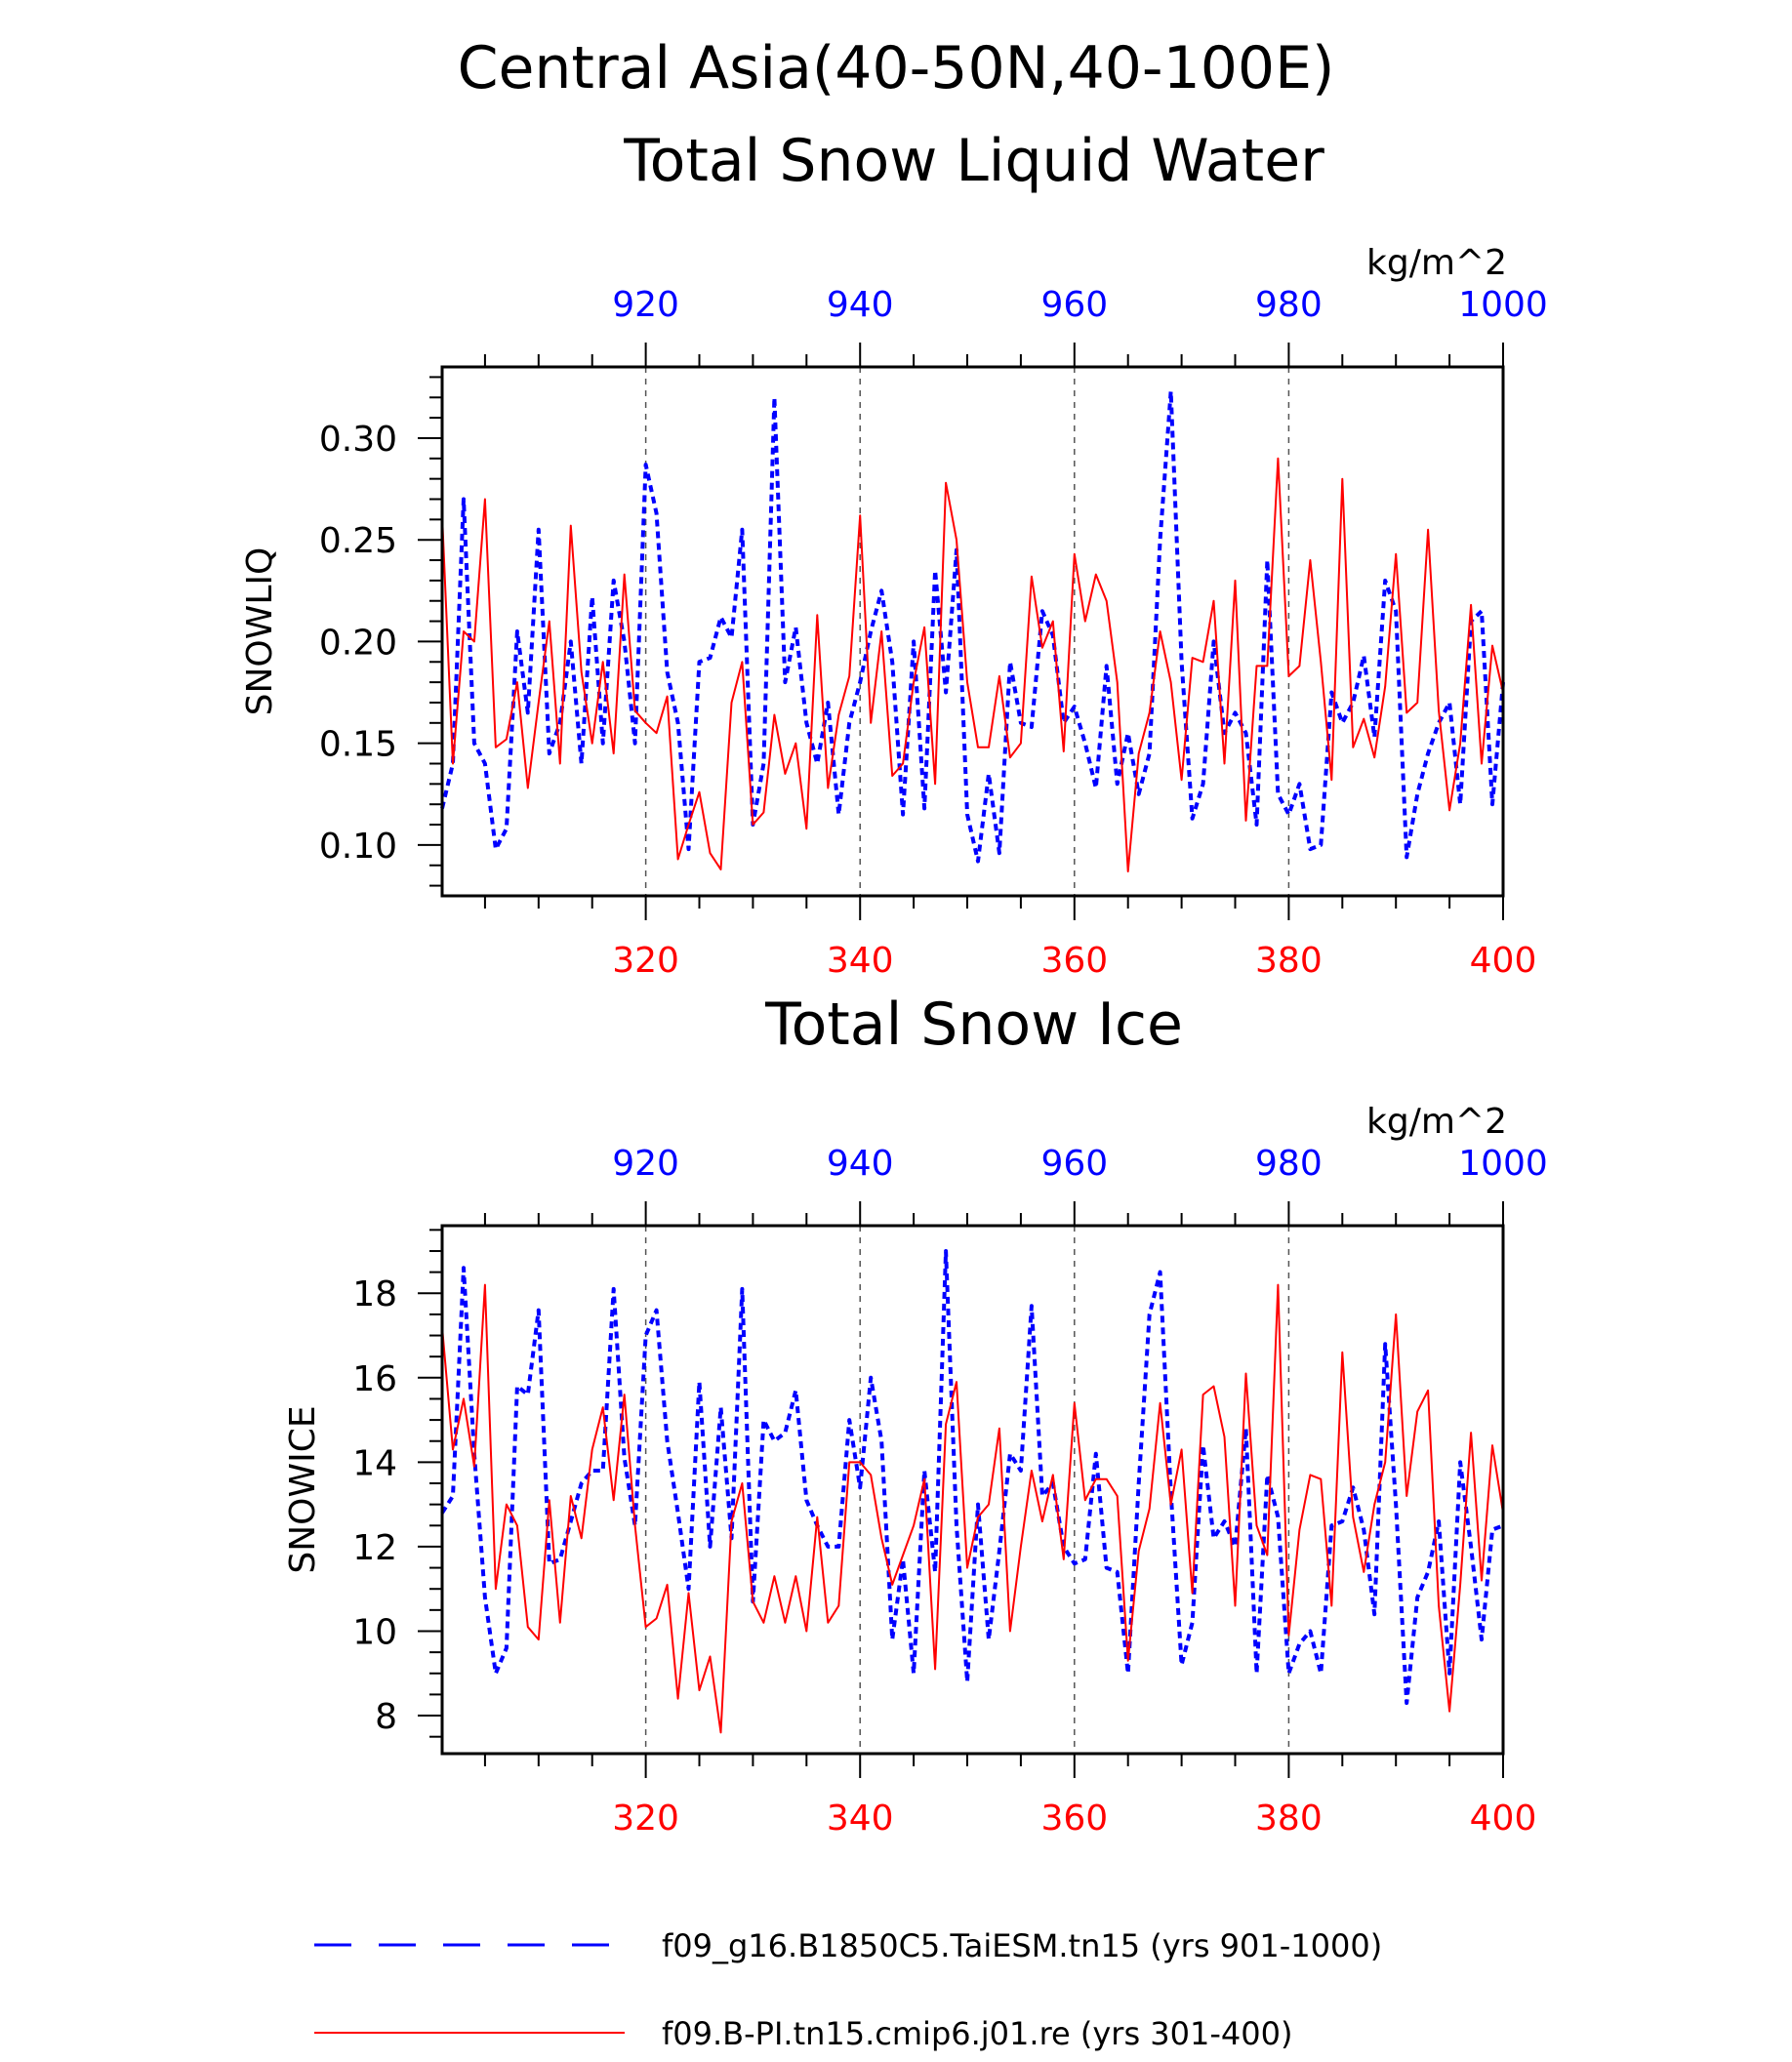  I want to click on y-tick-label: 16, so click(374, 1379).